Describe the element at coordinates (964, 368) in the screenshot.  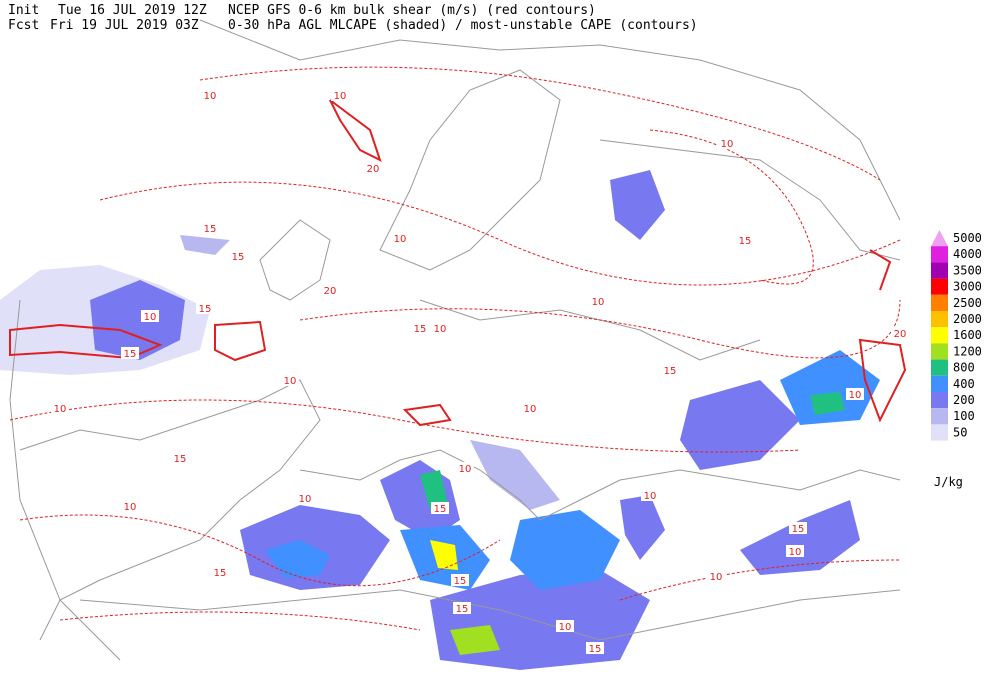
I see `colorbar-label: 800` at that location.